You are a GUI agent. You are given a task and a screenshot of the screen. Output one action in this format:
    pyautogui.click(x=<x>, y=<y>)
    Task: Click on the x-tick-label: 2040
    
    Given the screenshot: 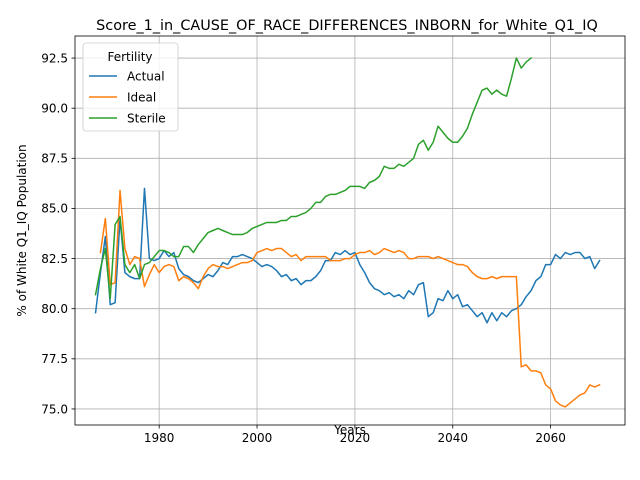 What is the action you would take?
    pyautogui.click(x=452, y=438)
    